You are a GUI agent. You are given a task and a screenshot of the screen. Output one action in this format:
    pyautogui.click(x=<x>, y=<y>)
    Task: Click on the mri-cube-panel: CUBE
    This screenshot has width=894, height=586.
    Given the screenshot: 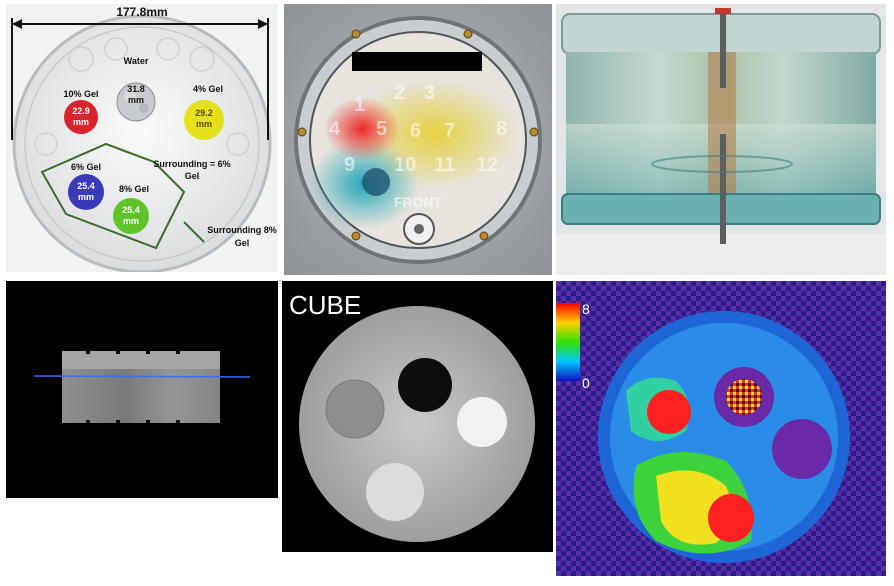 What is the action you would take?
    pyautogui.click(x=417, y=416)
    